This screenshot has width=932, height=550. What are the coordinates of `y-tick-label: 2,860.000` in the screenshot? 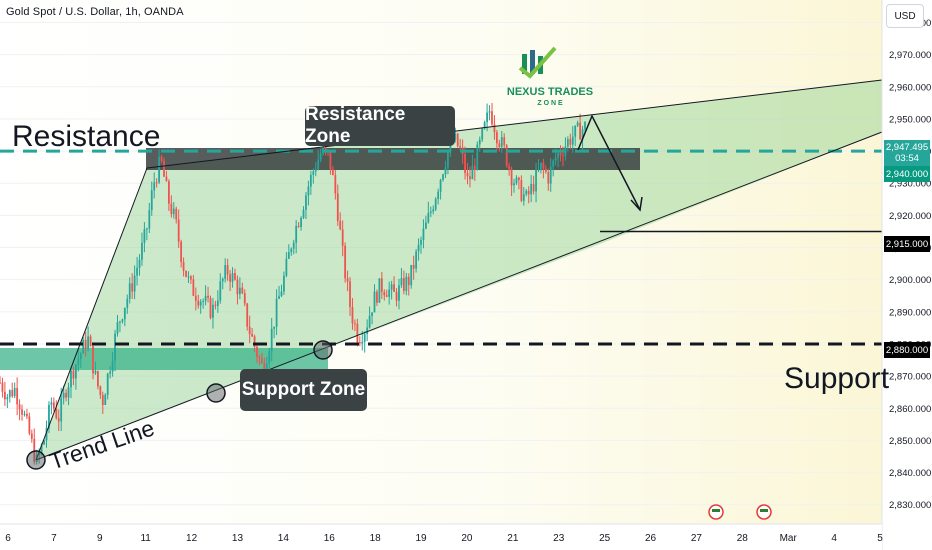 It's located at (910, 409).